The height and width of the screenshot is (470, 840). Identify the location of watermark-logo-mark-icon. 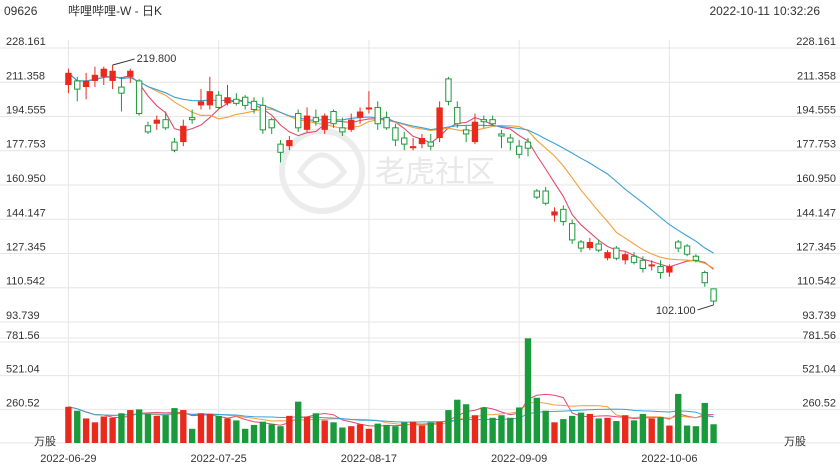
(322, 170).